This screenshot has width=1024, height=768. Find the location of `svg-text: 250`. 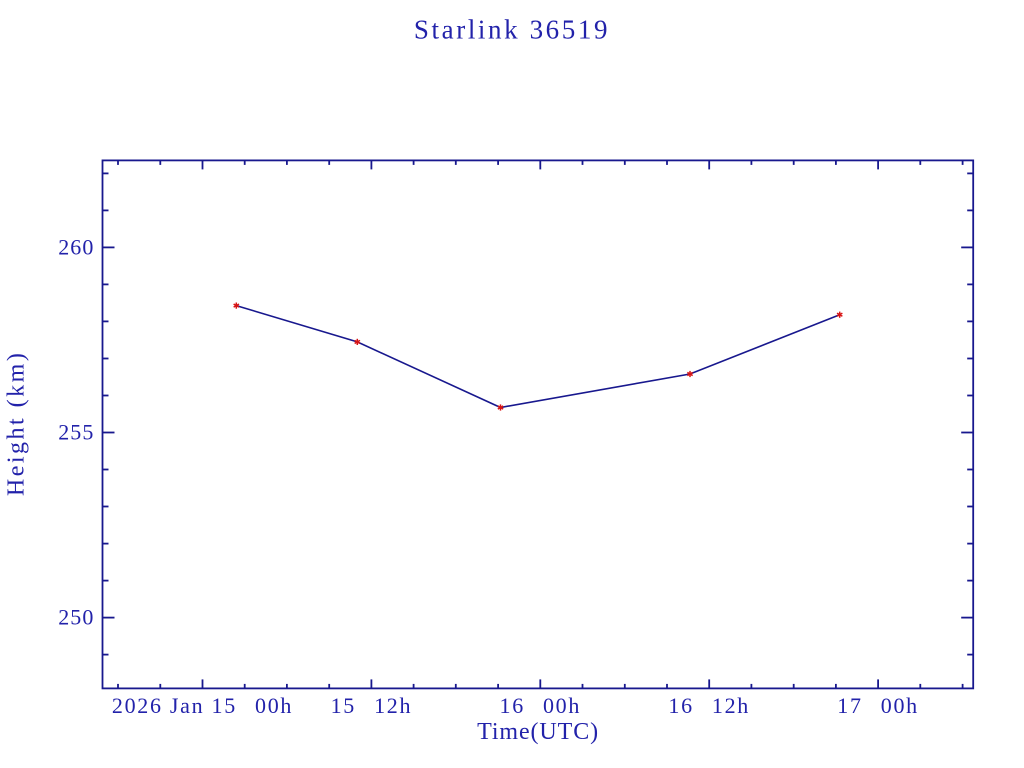

svg-text: 250 is located at coordinates (76, 617).